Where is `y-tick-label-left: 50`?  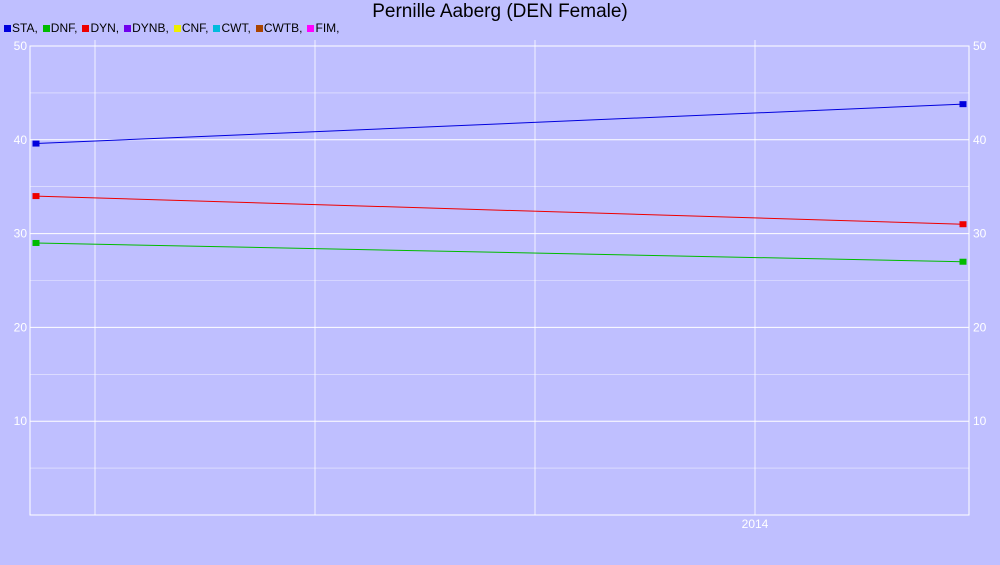 y-tick-label-left: 50 is located at coordinates (21, 46).